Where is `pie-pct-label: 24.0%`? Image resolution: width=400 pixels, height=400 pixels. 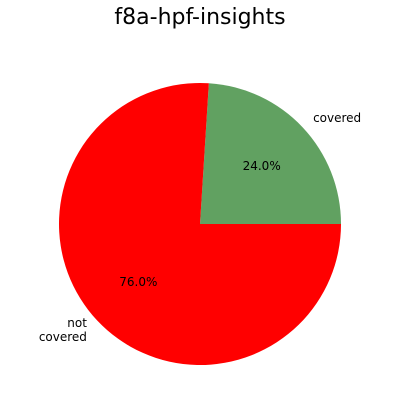 pie-pct-label: 24.0% is located at coordinates (262, 166).